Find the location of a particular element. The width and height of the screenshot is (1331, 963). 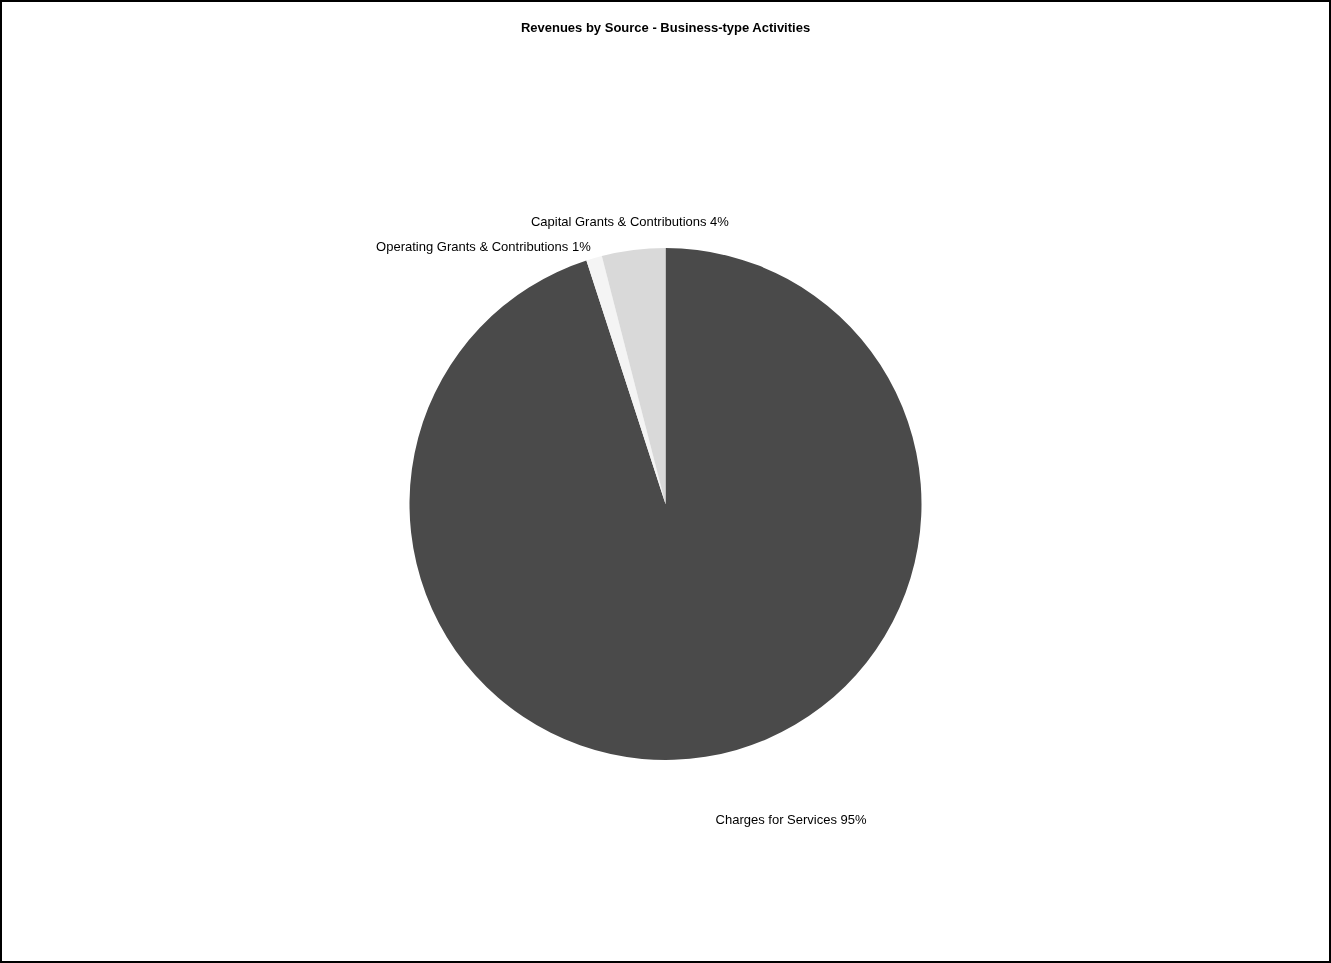

chart-title: Revenues by Source - Business-type Activities is located at coordinates (665, 27).